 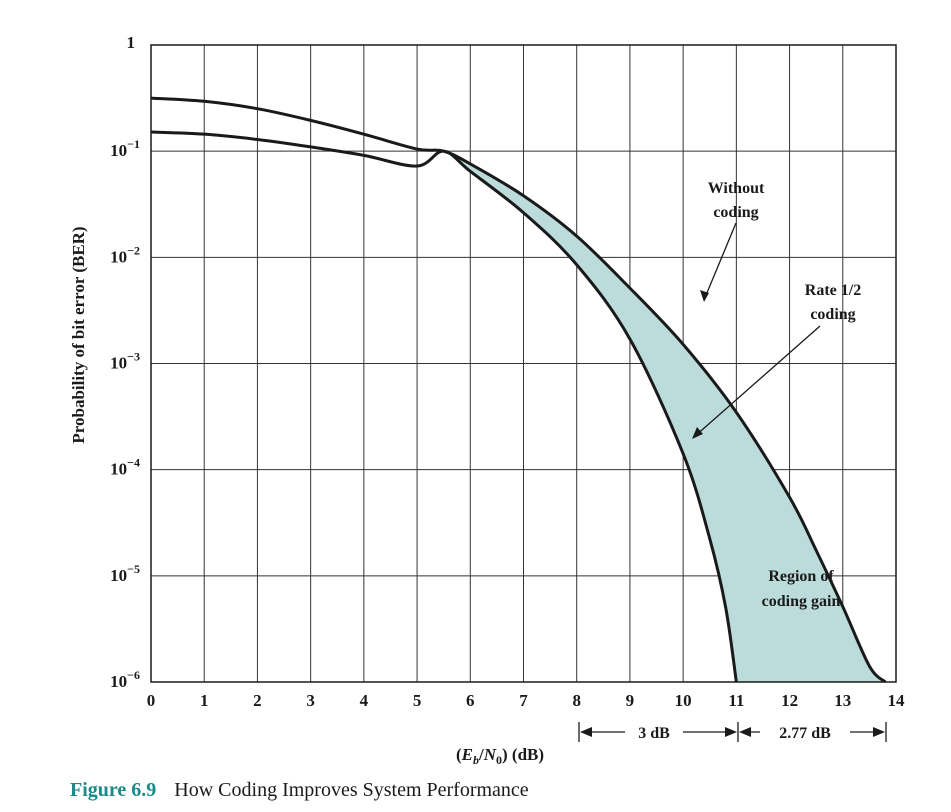 What do you see at coordinates (801, 589) in the screenshot?
I see `region-annotation: Region of coding gain` at bounding box center [801, 589].